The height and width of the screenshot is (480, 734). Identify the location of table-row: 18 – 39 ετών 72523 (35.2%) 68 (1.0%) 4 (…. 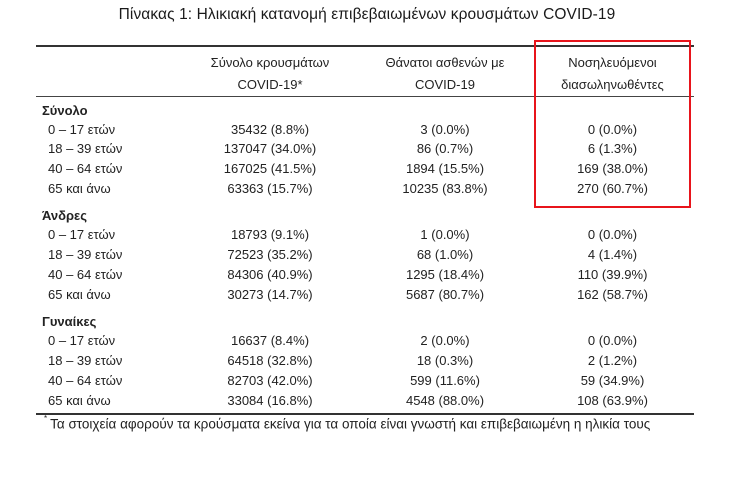
(367, 254).